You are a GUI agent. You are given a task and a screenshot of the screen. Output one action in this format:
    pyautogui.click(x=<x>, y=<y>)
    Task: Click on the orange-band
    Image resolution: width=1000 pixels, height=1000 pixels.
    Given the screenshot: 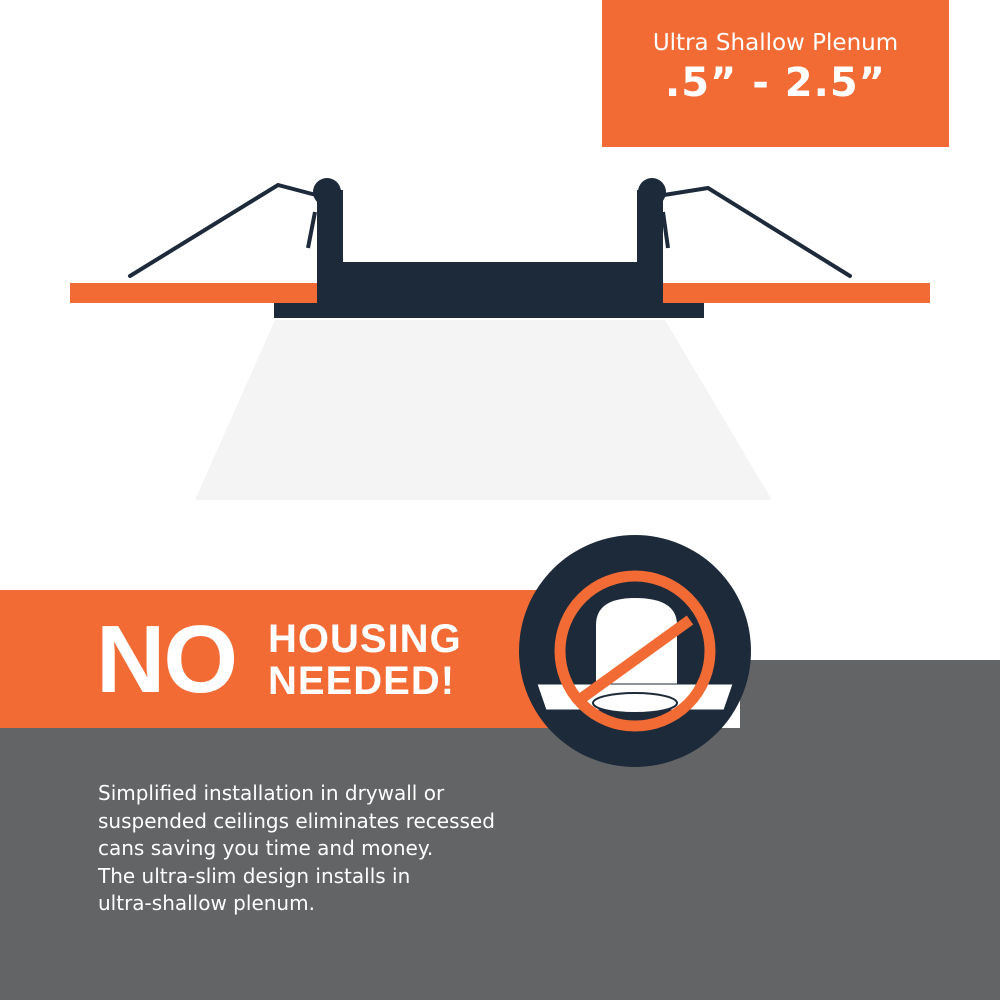 What is the action you would take?
    pyautogui.click(x=280, y=659)
    